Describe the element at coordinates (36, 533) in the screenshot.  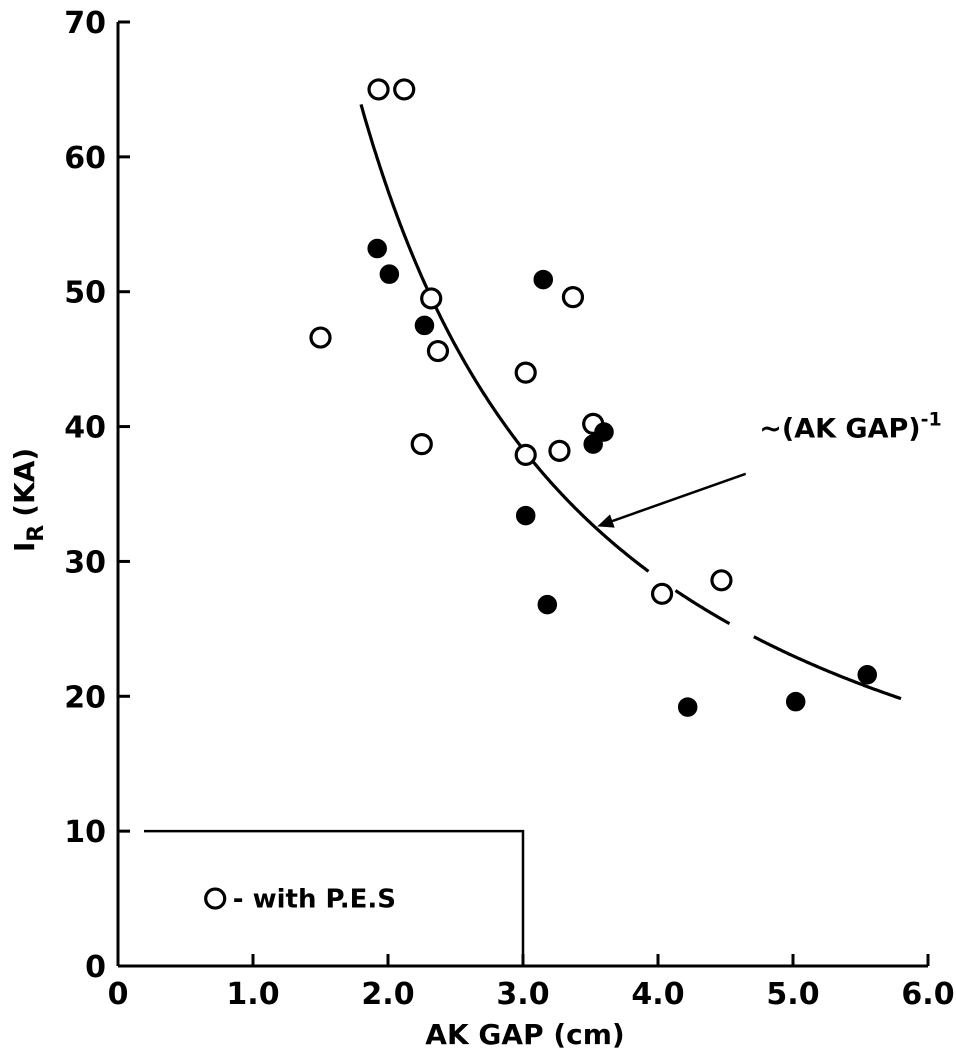
I see `y-axis-title-subscript: R` at that location.